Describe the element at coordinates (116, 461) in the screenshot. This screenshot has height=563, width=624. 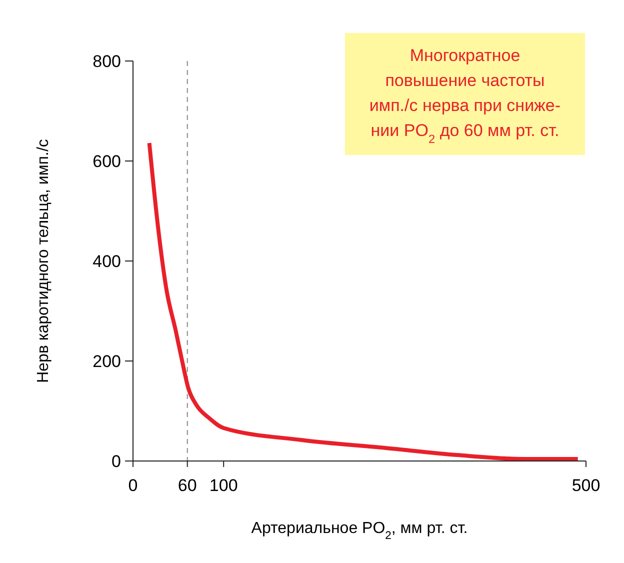
I see `y-tick-label: 0` at that location.